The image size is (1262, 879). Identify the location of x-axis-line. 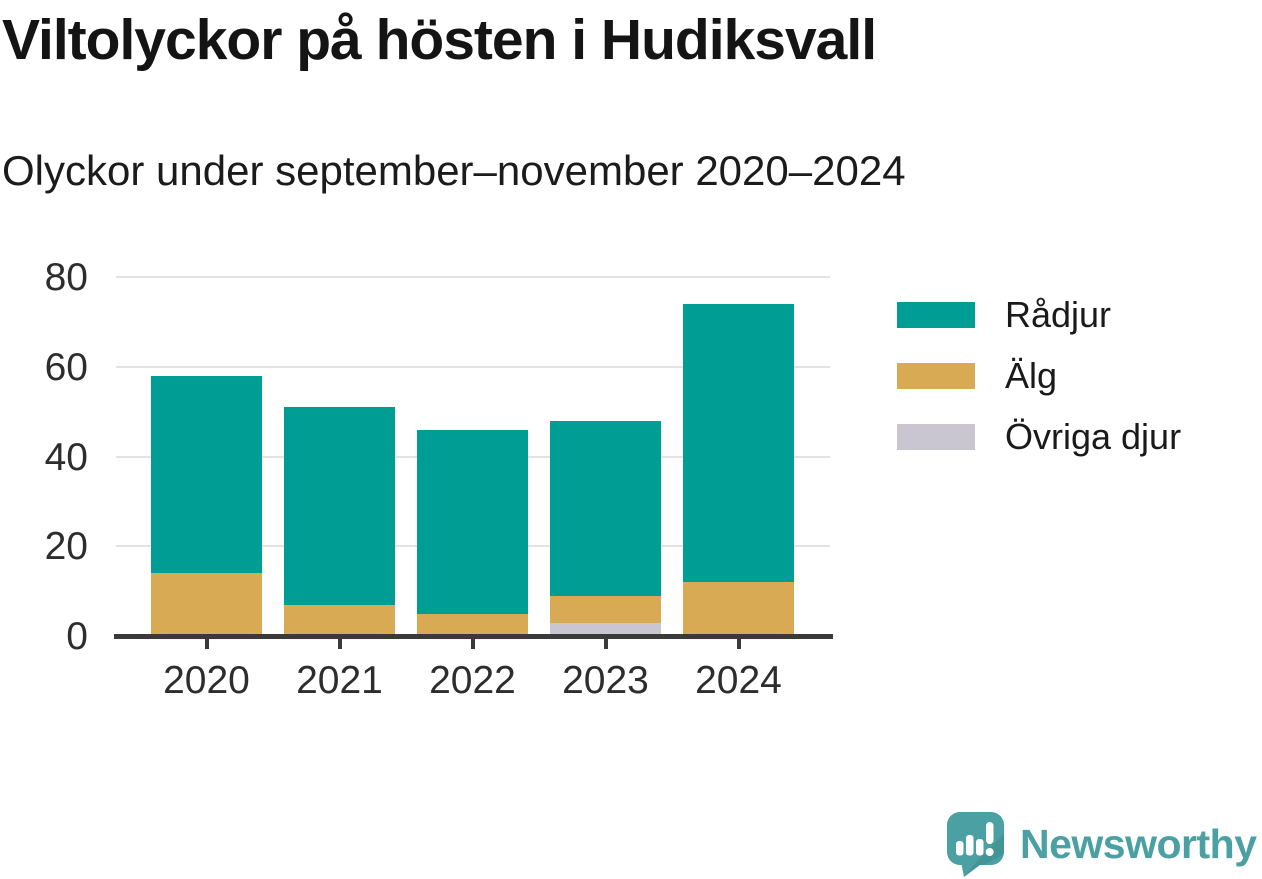
(473, 636).